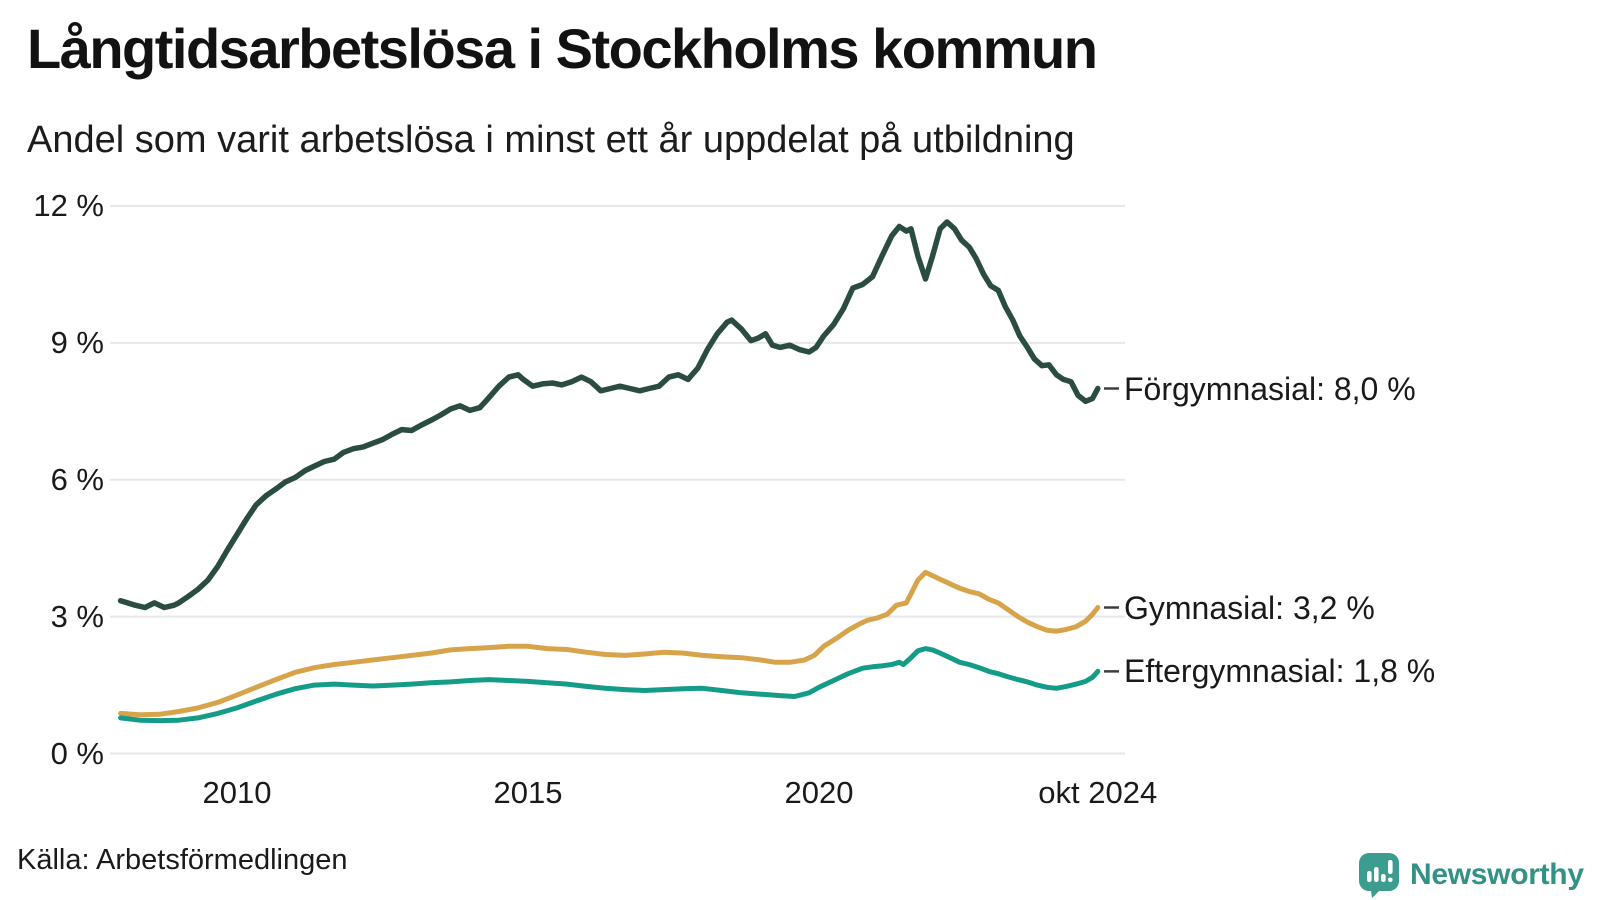 Image resolution: width=1600 pixels, height=900 pixels. What do you see at coordinates (562, 48) in the screenshot?
I see `chart-title: Långtidsarbetslösa i Stockholms kommun` at bounding box center [562, 48].